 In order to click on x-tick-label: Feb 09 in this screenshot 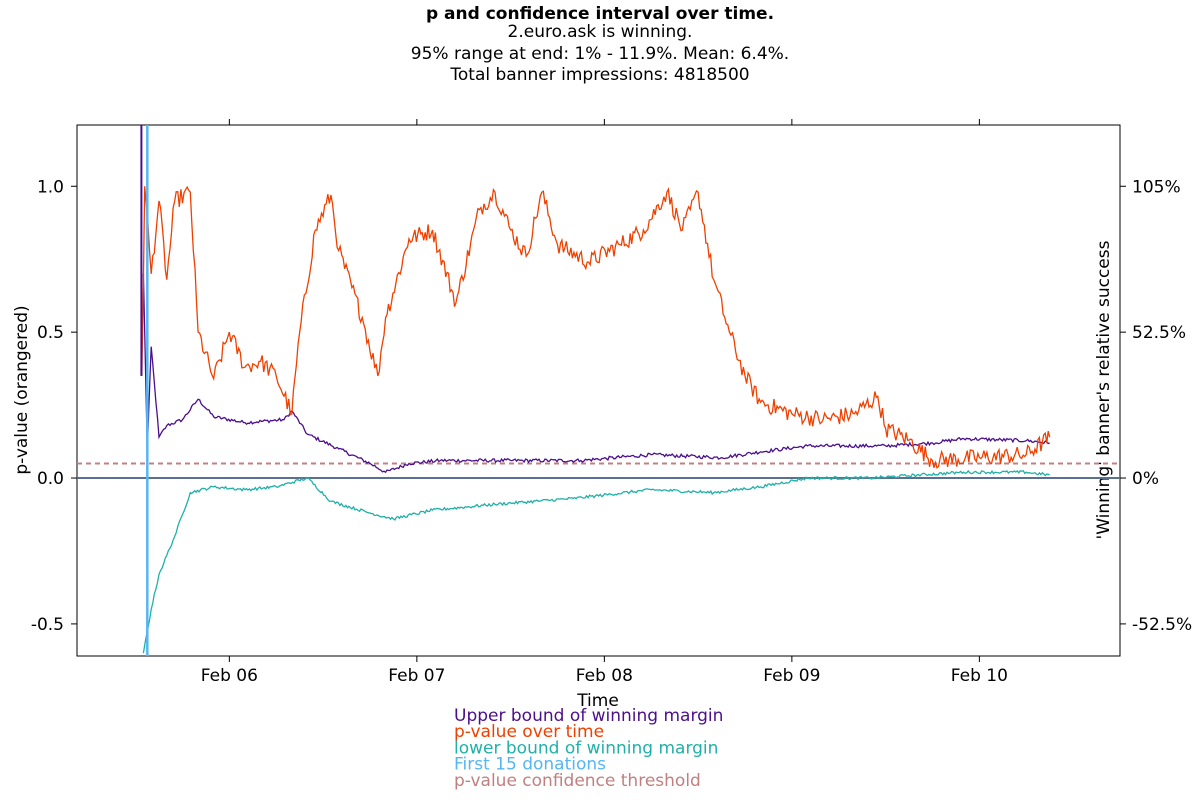, I will do `click(791, 676)`.